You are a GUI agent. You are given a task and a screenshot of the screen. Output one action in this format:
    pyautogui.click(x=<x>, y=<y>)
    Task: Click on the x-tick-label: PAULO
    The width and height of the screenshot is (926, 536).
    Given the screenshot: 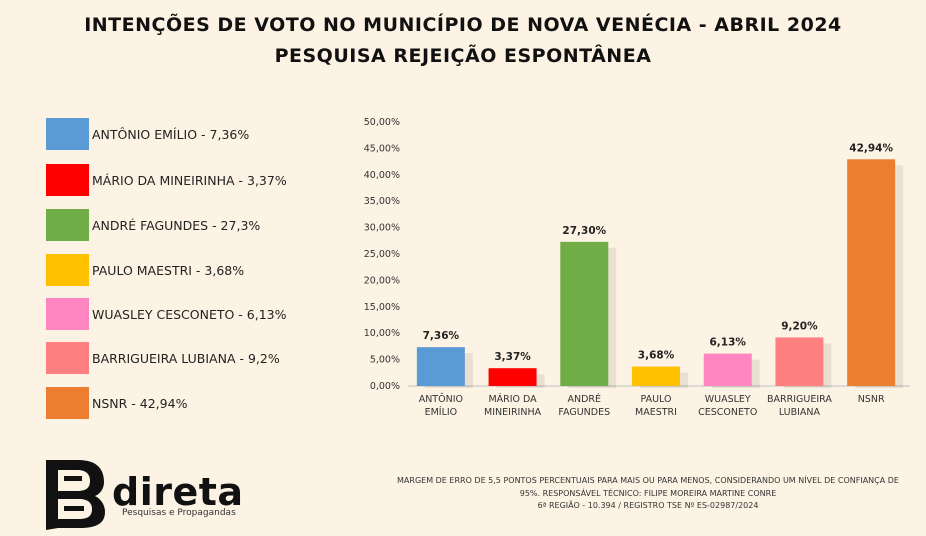 What is the action you would take?
    pyautogui.click(x=655, y=399)
    